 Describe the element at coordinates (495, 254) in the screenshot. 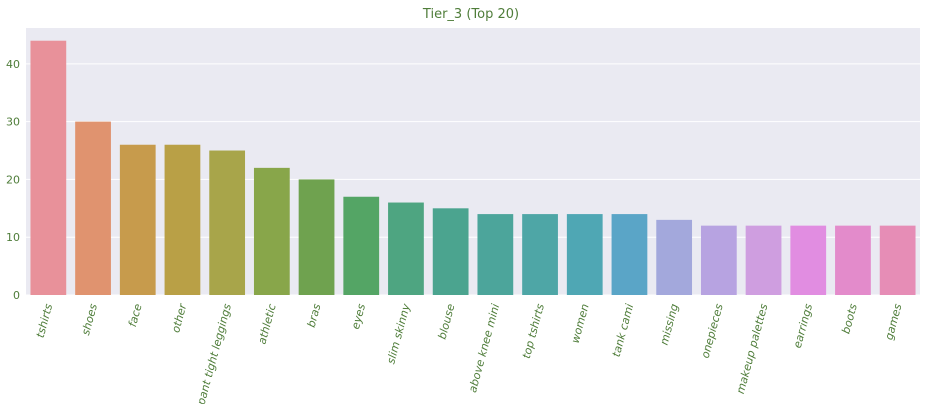

I see `bar-above-knee-mini` at that location.